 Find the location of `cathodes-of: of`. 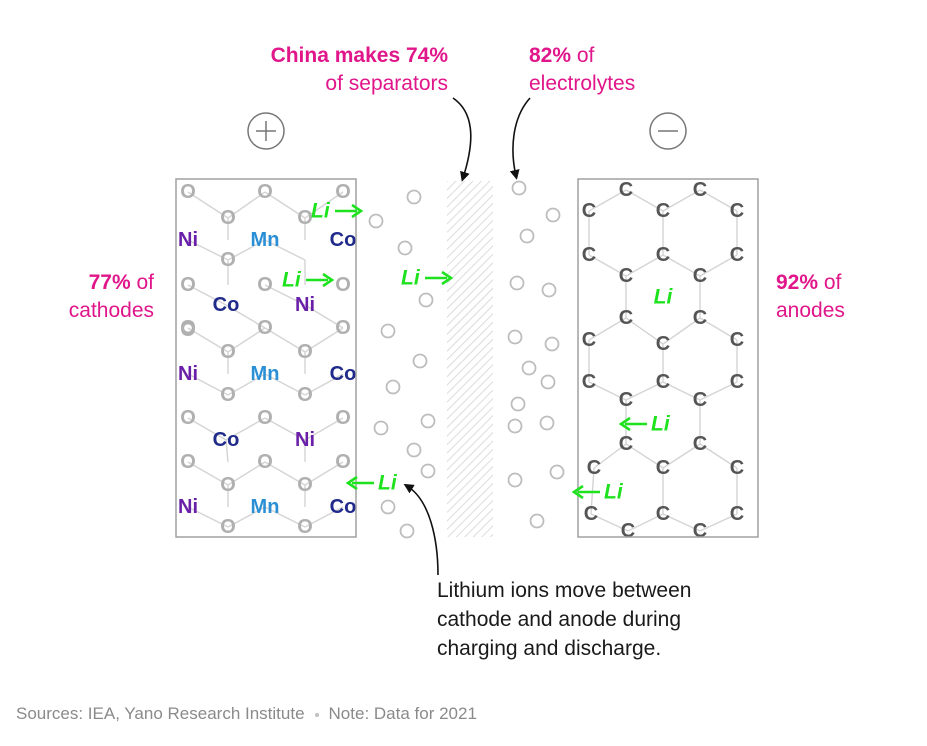

cathodes-of: of is located at coordinates (142, 282).